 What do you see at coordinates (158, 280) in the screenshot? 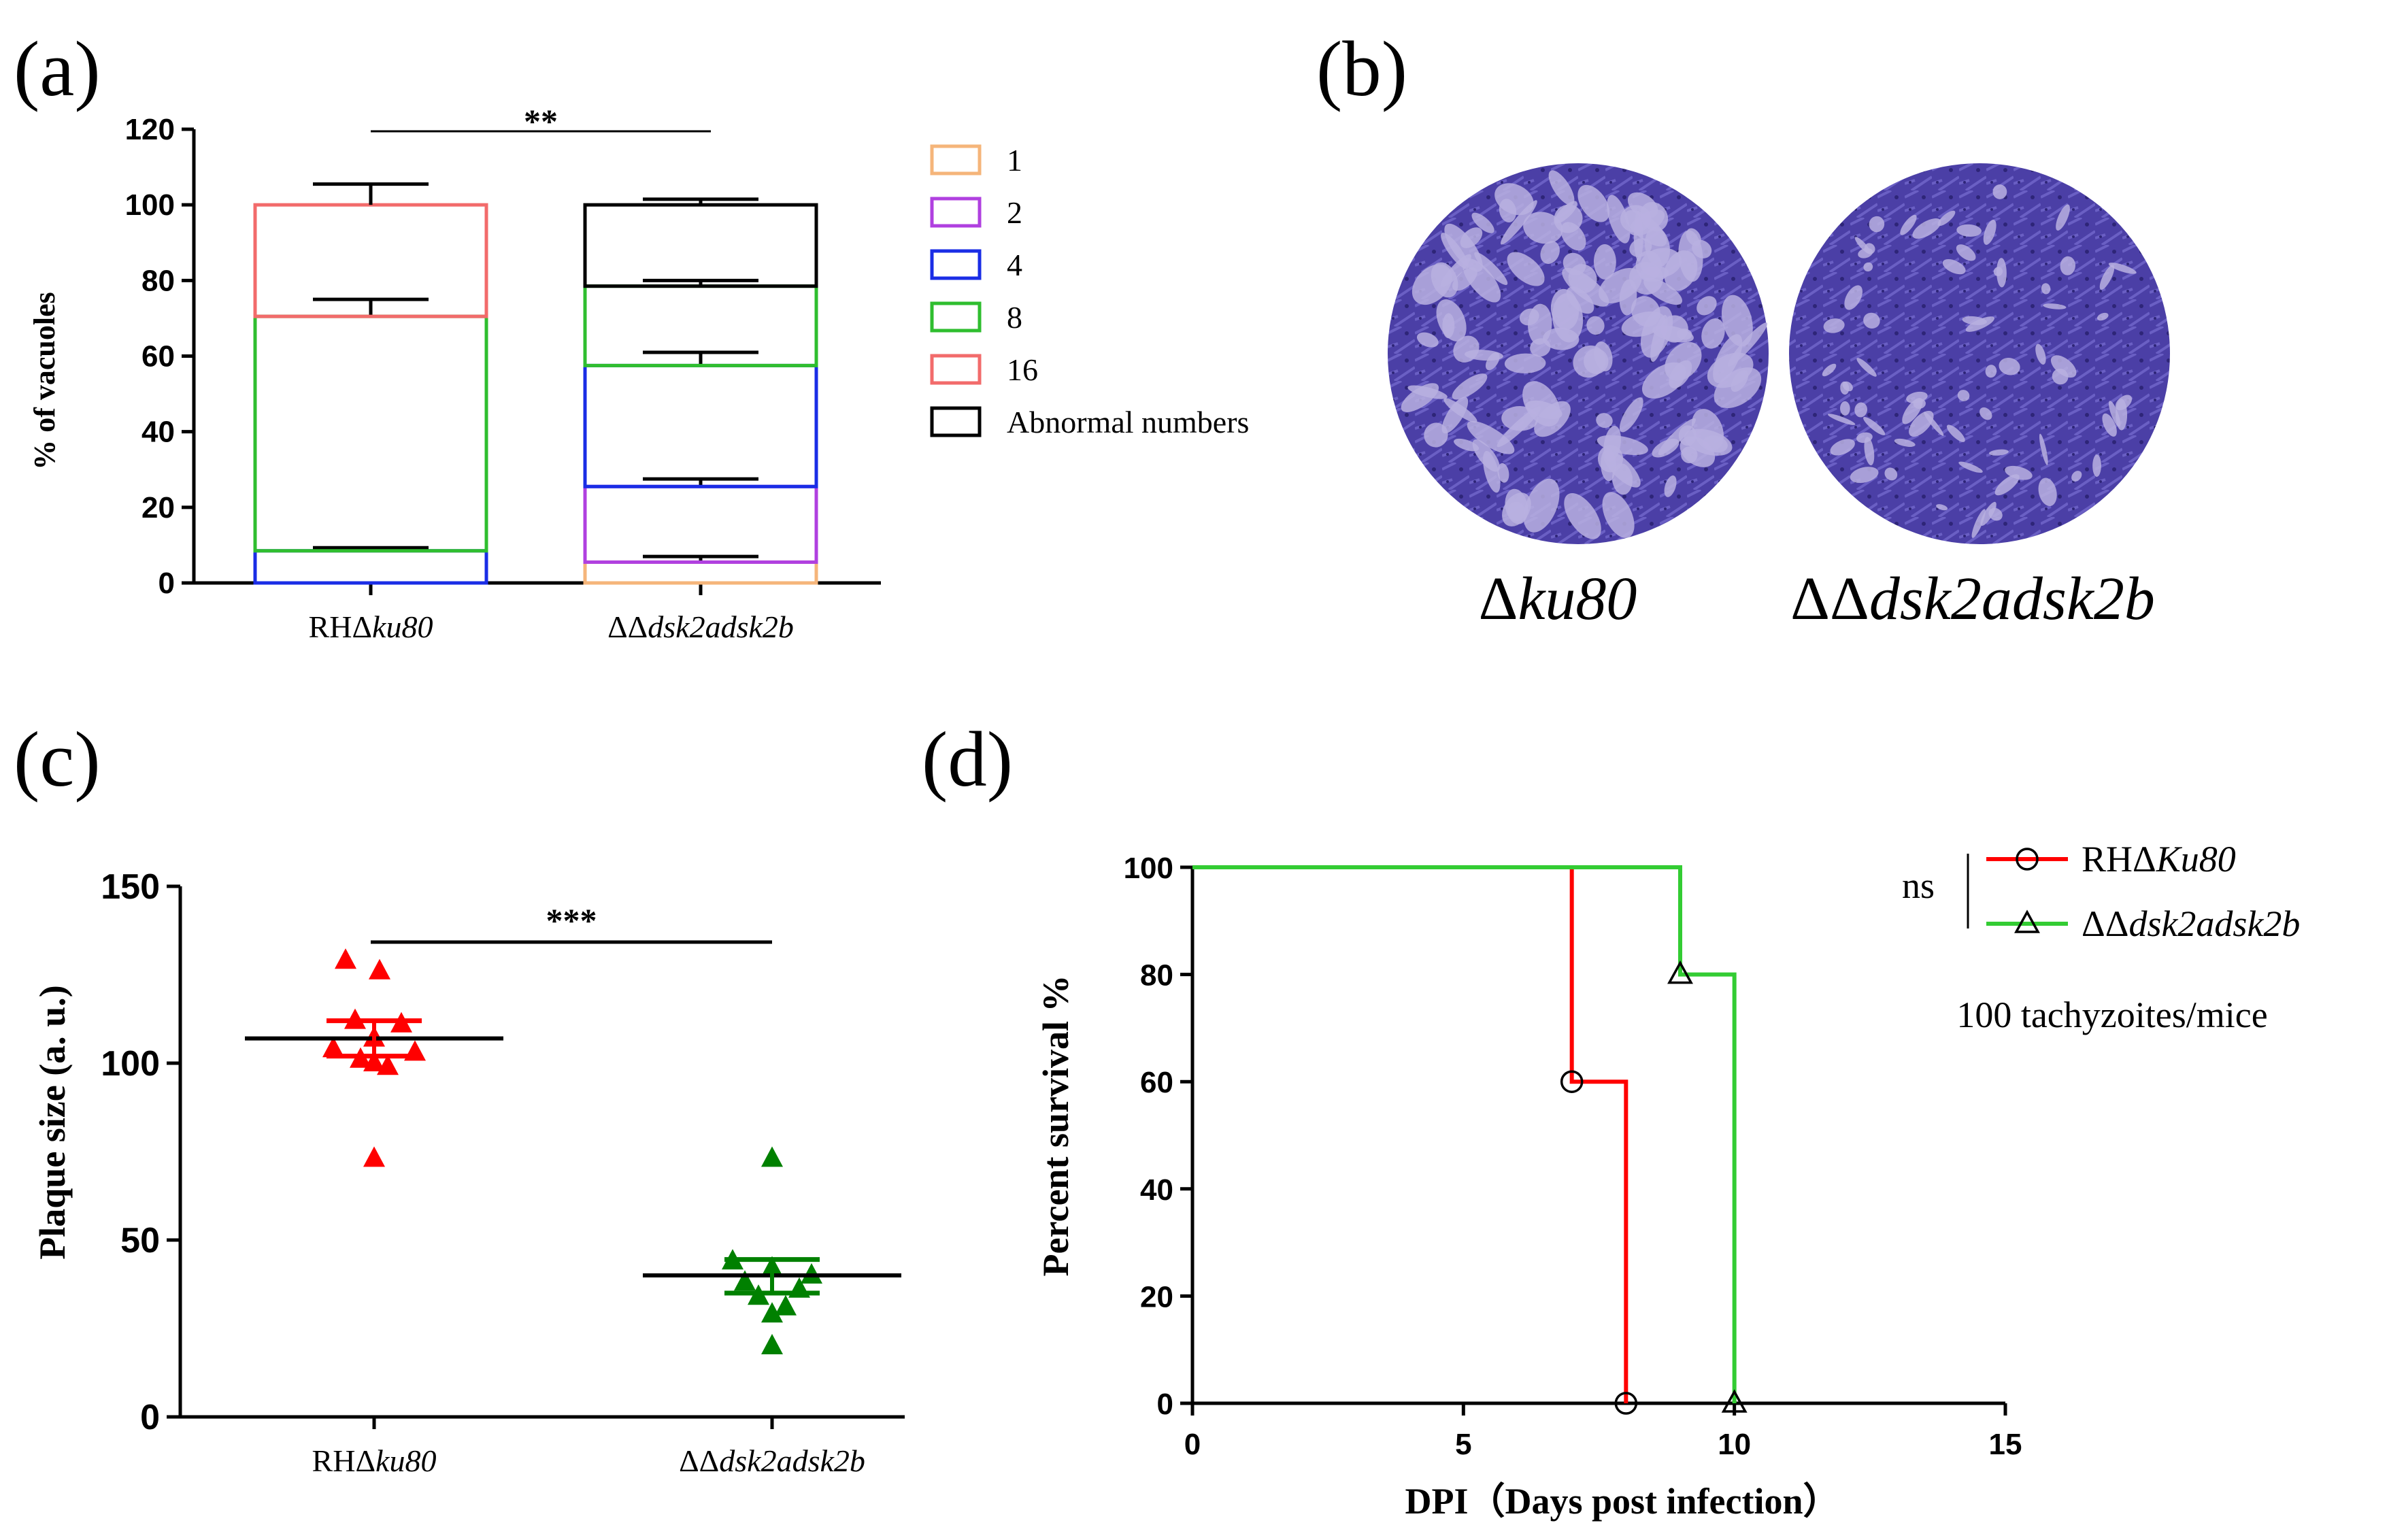
I see `y-tick-label: 80` at bounding box center [158, 280].